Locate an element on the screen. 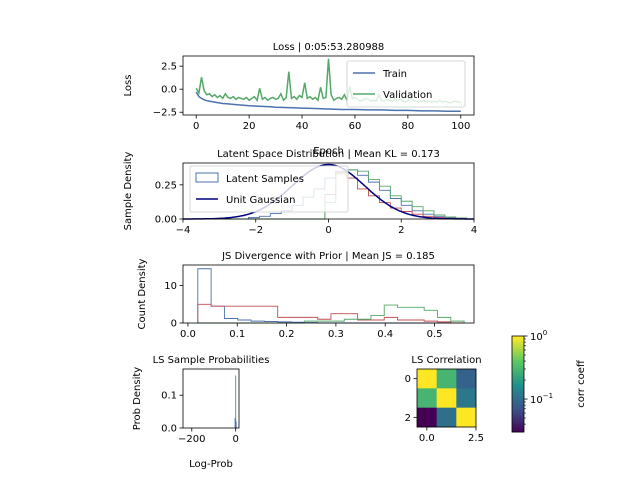  y-axis-label: Prob Density is located at coordinates (137, 398).